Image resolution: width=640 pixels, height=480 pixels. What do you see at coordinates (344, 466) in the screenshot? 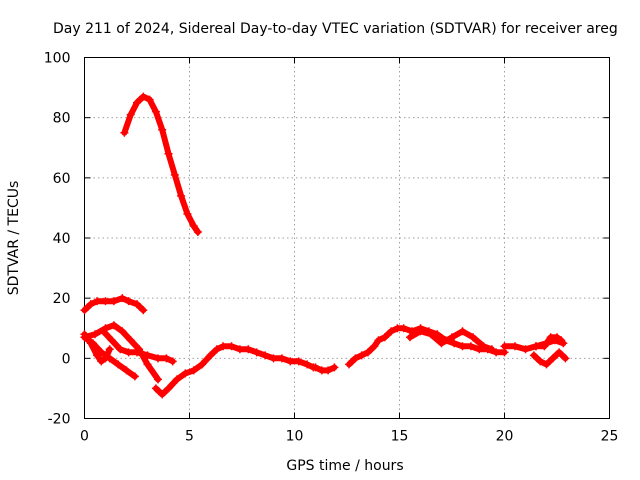
I see `x-axis-label: GPS time / hours` at bounding box center [344, 466].